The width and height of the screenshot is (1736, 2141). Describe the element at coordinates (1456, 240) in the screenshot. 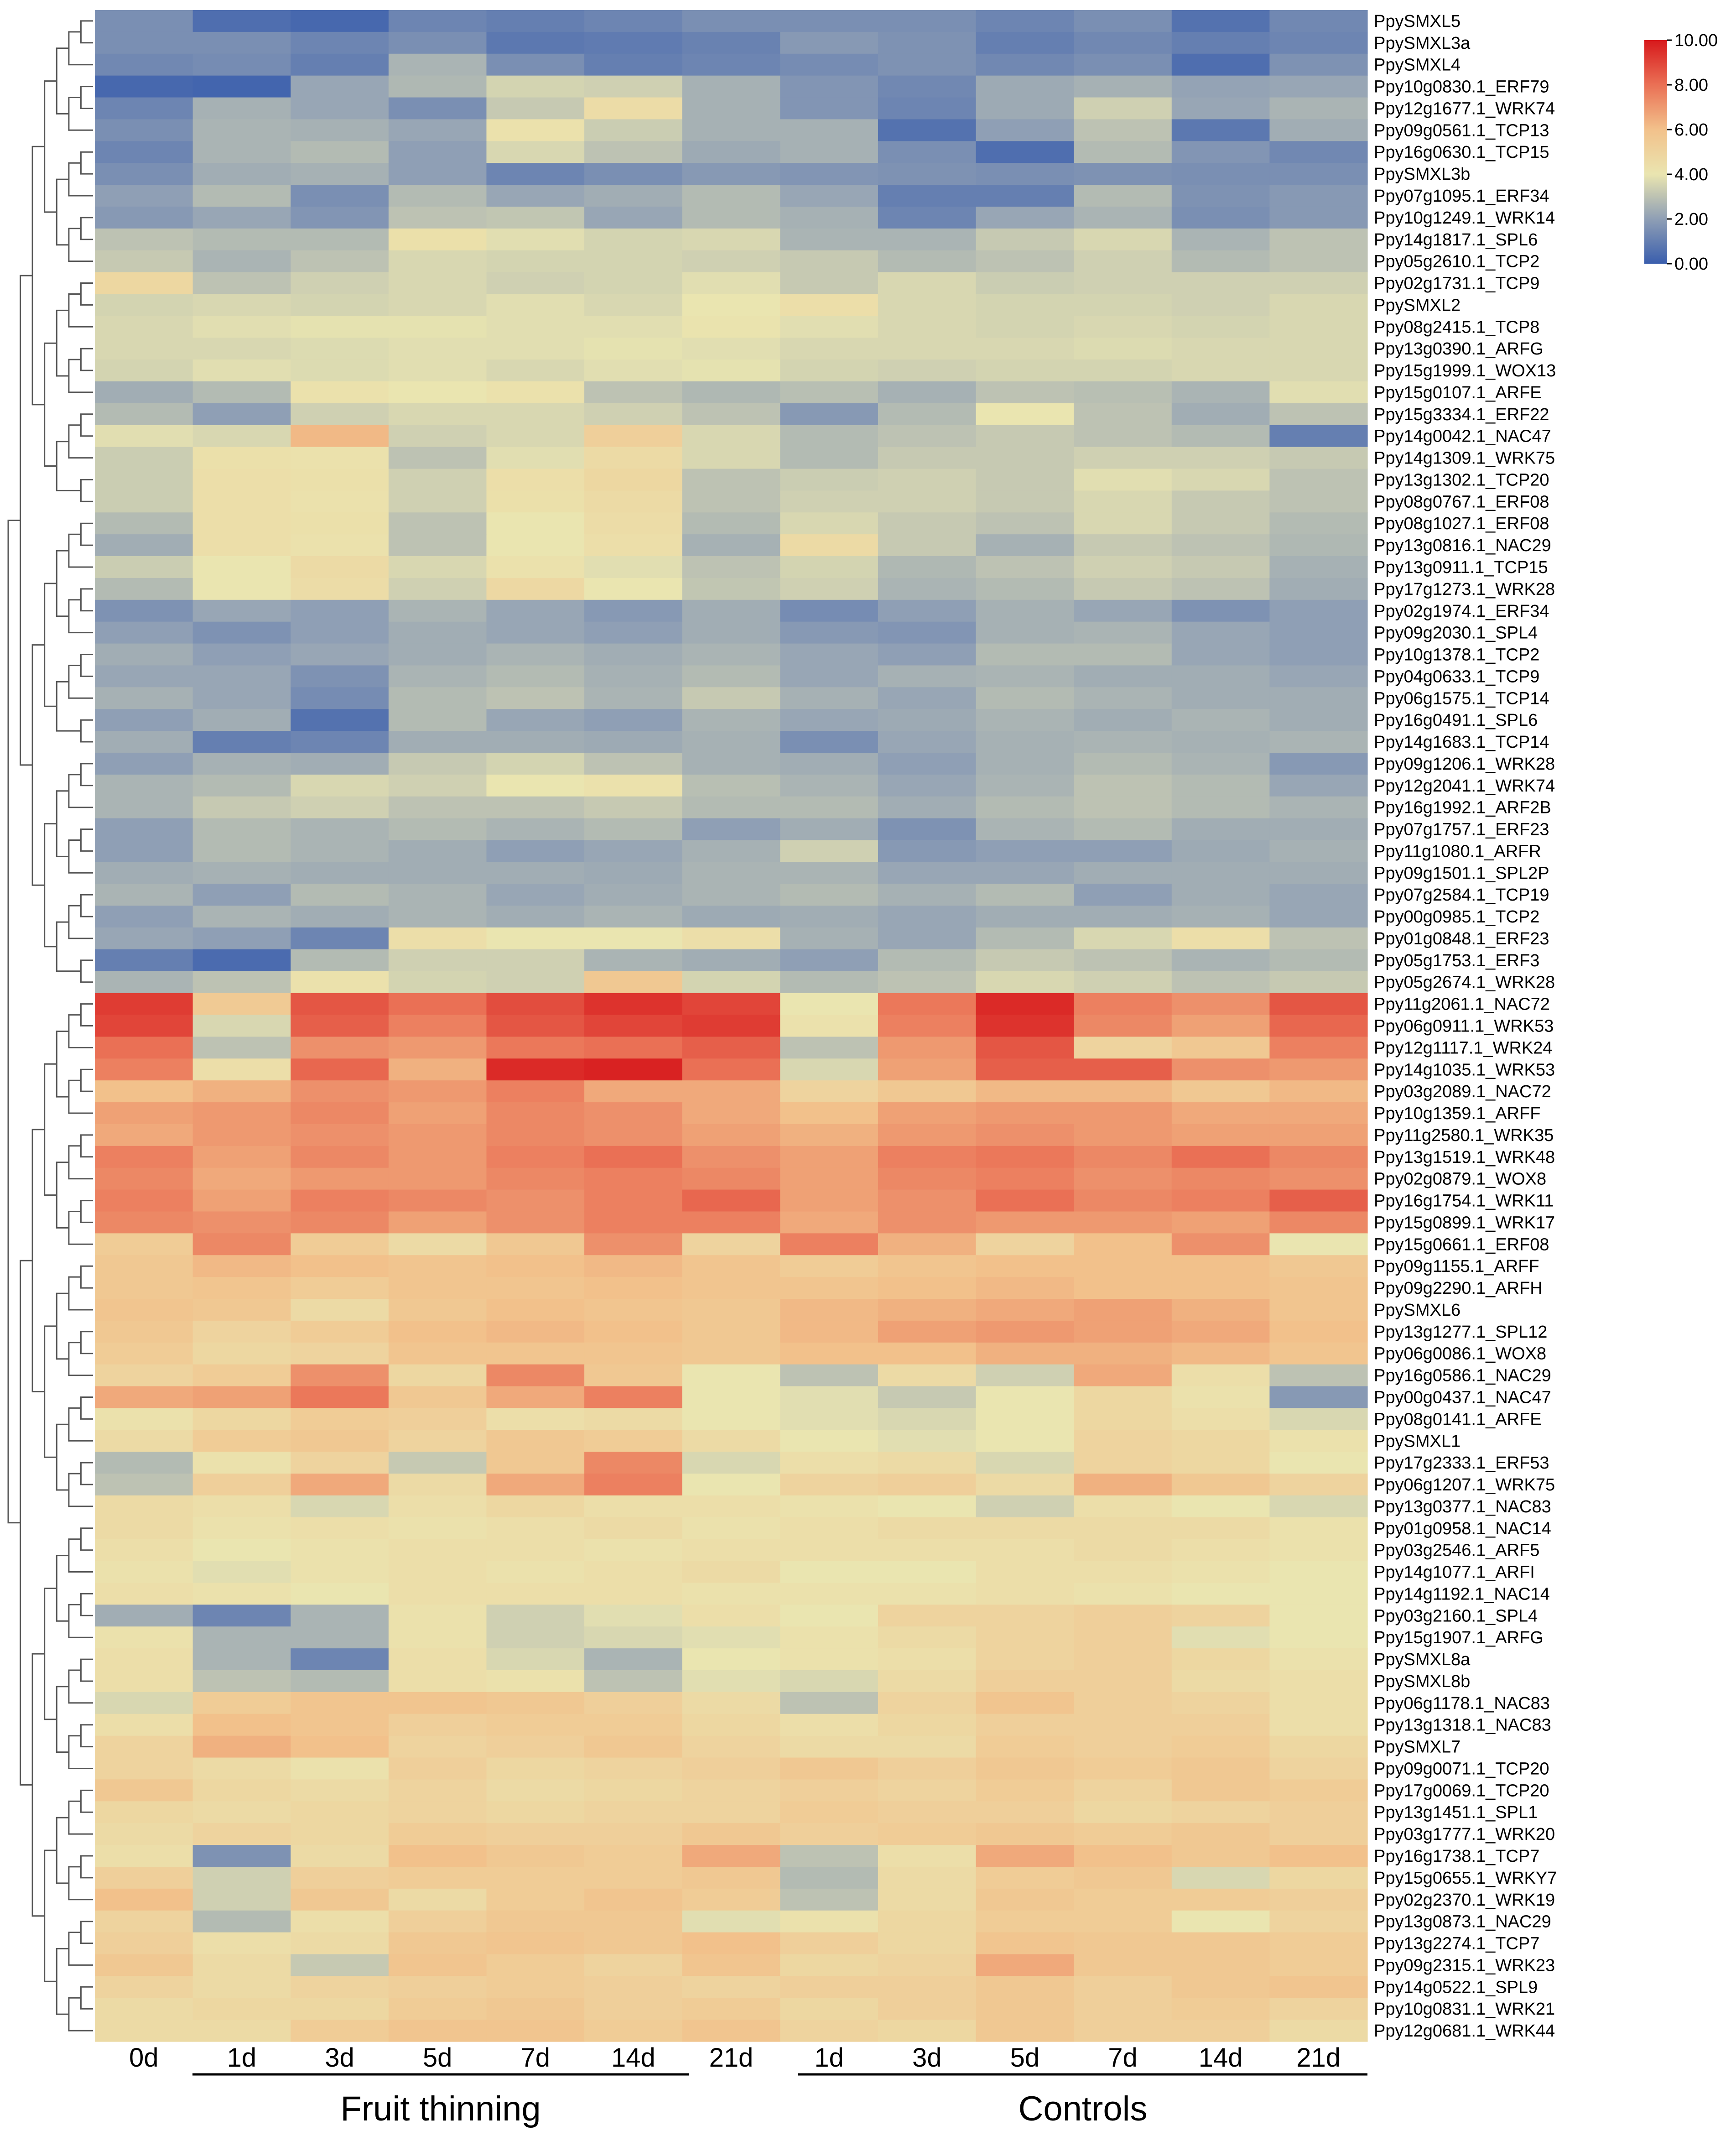

I see `row-label: Ppy14g1817.1_SPL6` at that location.